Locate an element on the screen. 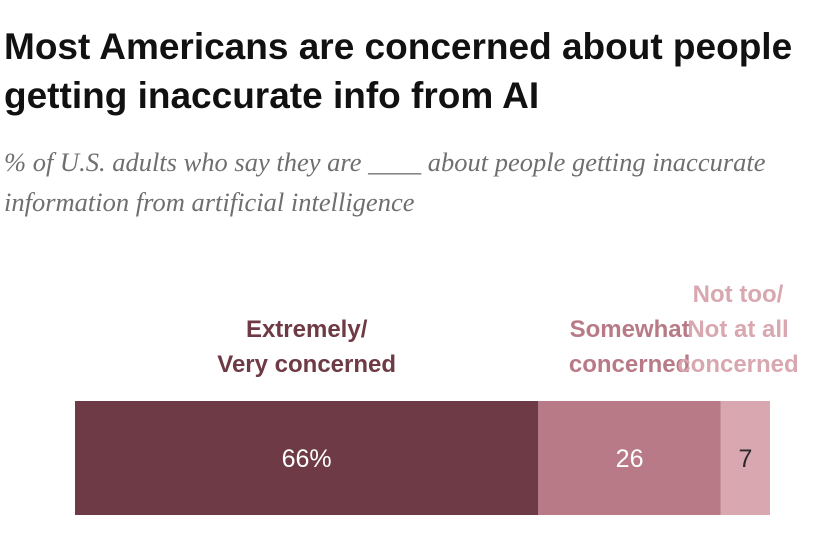 The image size is (835, 547). category-label: Extremely/Very concerned is located at coordinates (306, 347).